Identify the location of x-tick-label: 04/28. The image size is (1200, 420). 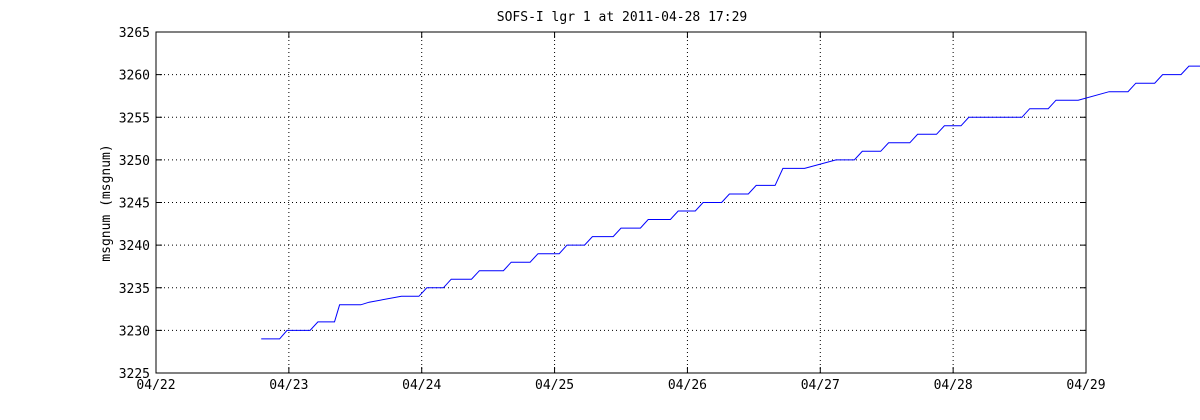
(953, 385).